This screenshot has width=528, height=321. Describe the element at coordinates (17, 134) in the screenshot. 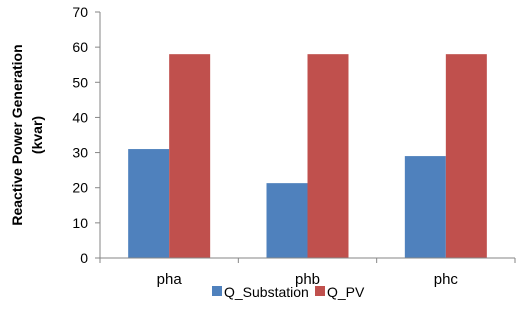

I see `y-axis-title-line-1: Reactive Power Generation` at that location.